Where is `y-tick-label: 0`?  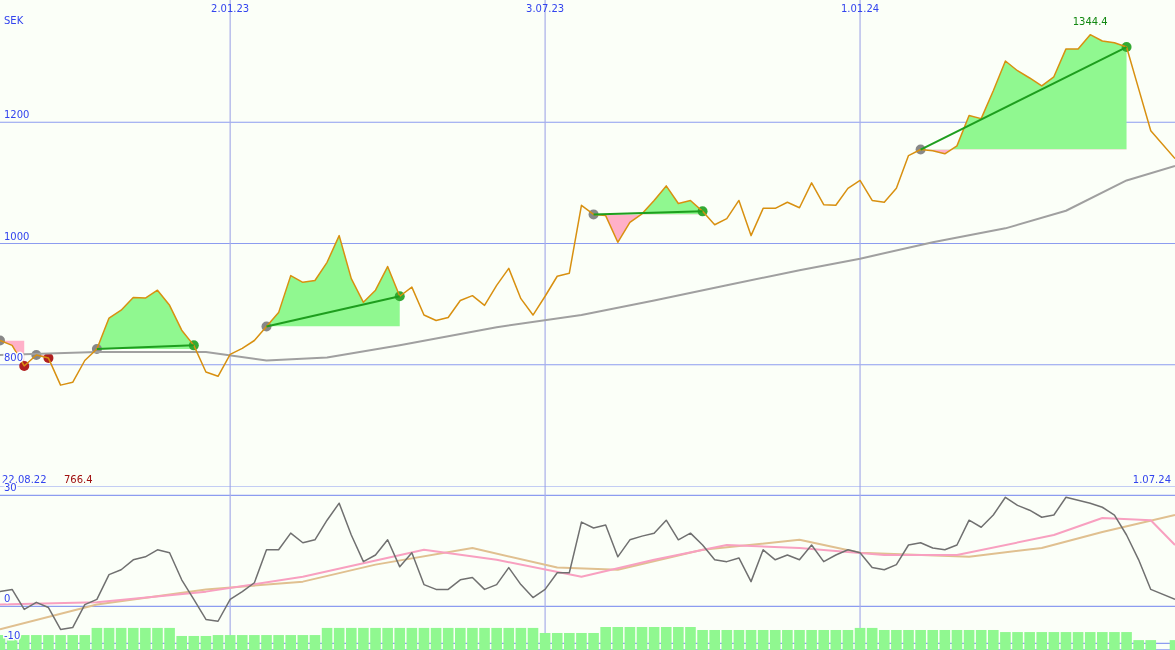 y-tick-label: 0 is located at coordinates (7, 599).